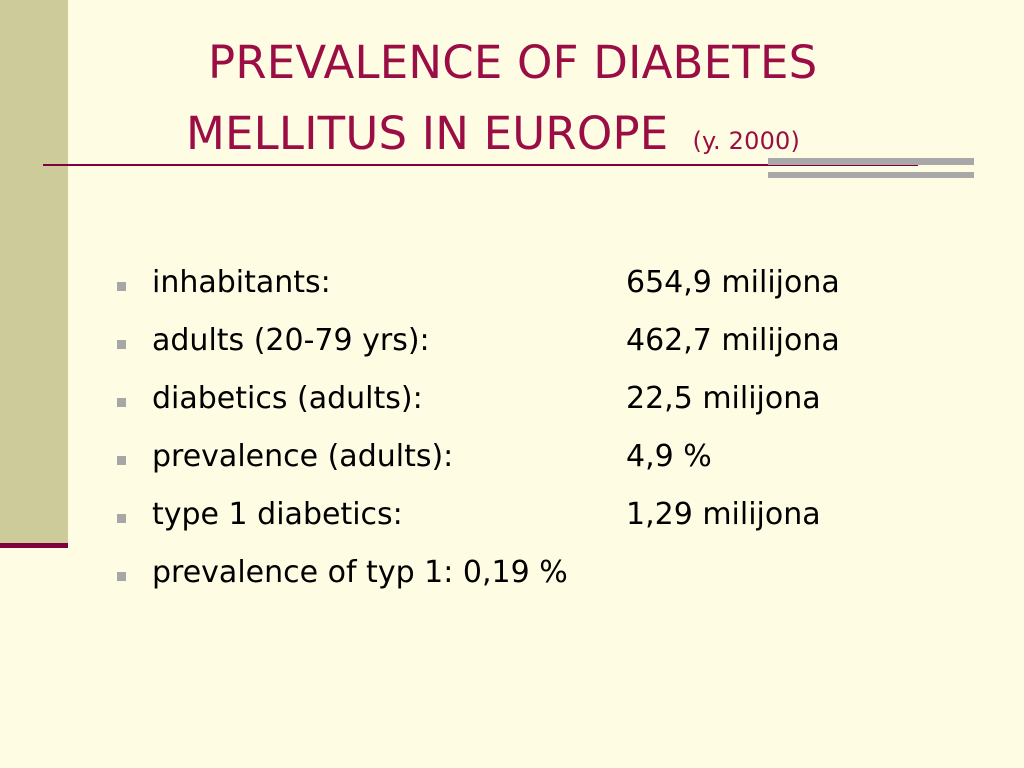 The width and height of the screenshot is (1024, 768). I want to click on item-value: 22,5 milijona, so click(723, 398).